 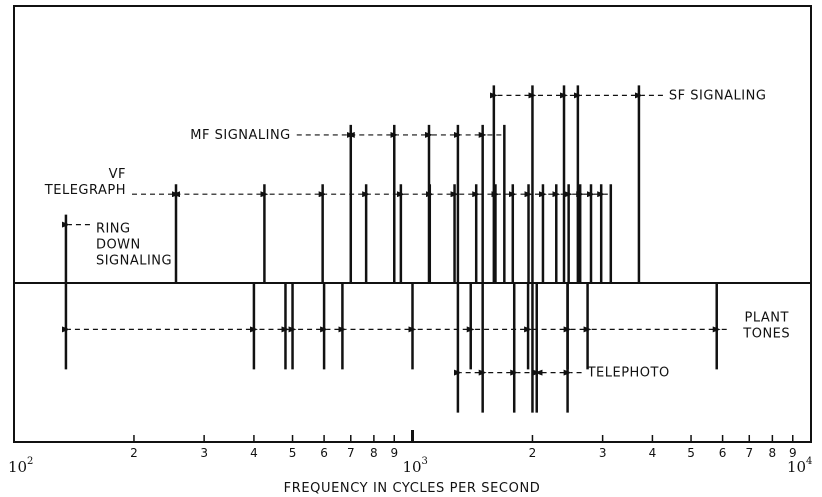 What do you see at coordinates (809, 461) in the screenshot?
I see `decade-exponent: 4` at bounding box center [809, 461].